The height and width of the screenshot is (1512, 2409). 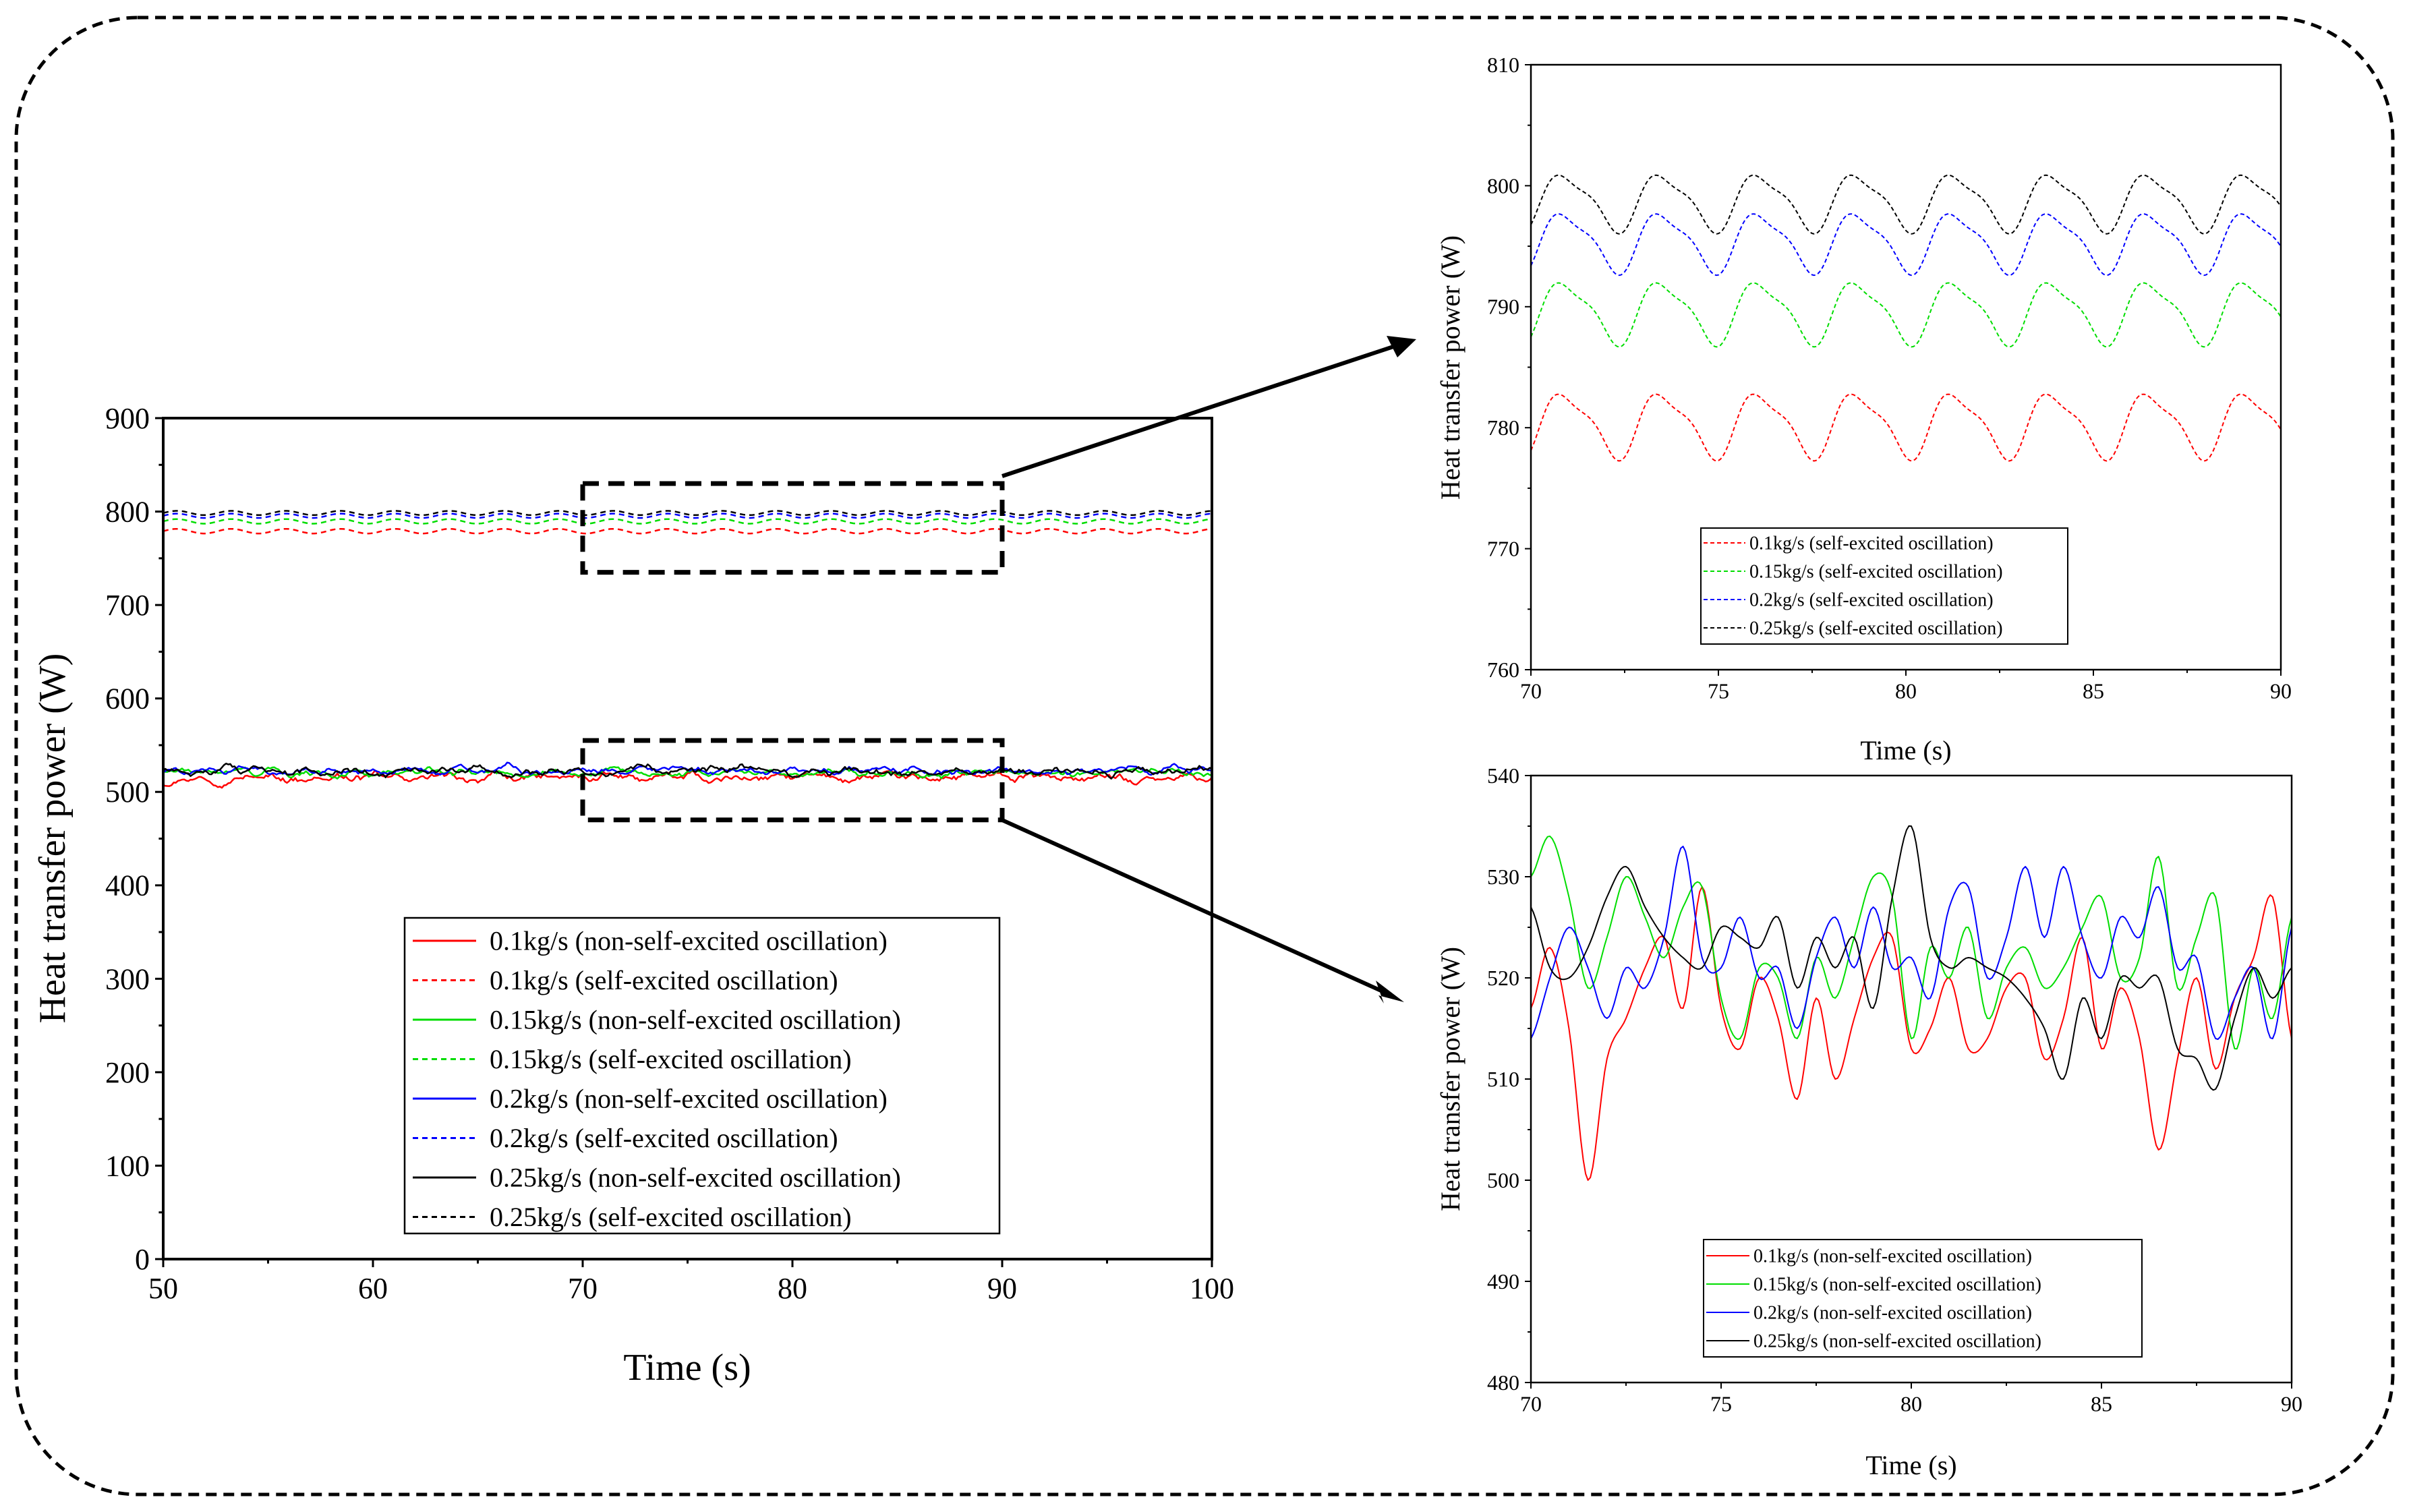 I want to click on y-tick-label: 0, so click(x=142, y=1259).